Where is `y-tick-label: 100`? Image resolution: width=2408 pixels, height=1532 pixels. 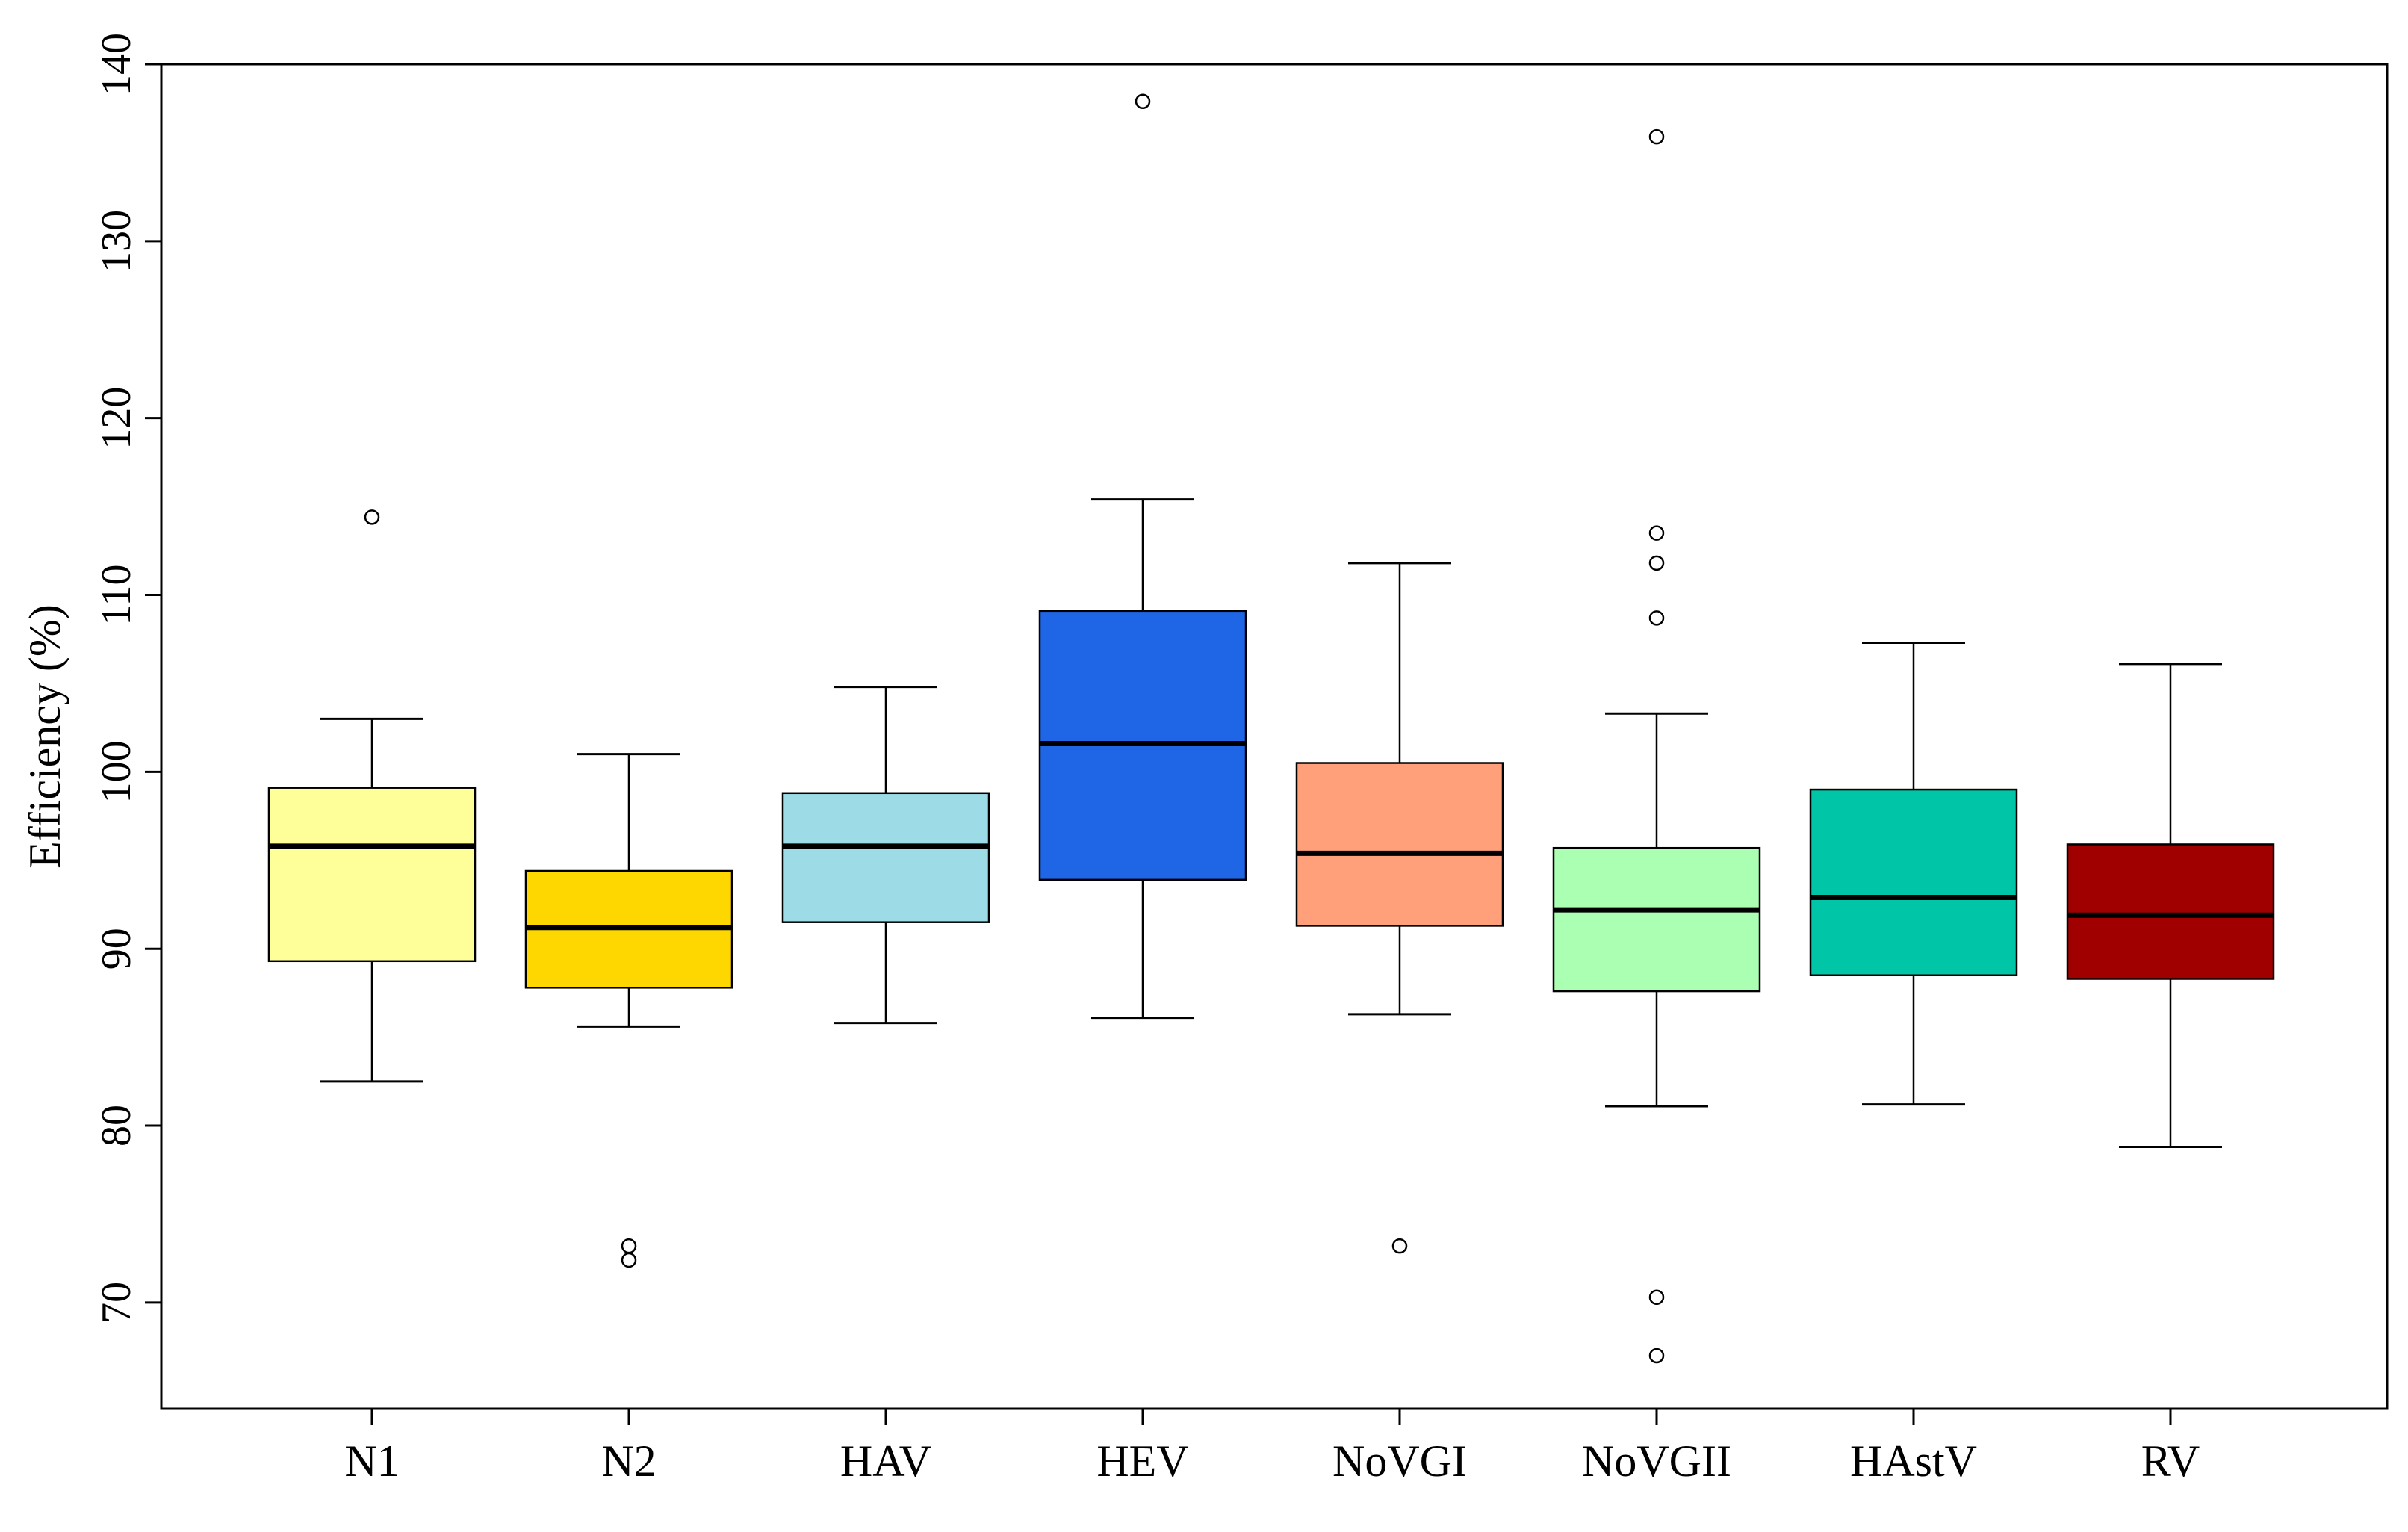
y-tick-label: 100 is located at coordinates (117, 771).